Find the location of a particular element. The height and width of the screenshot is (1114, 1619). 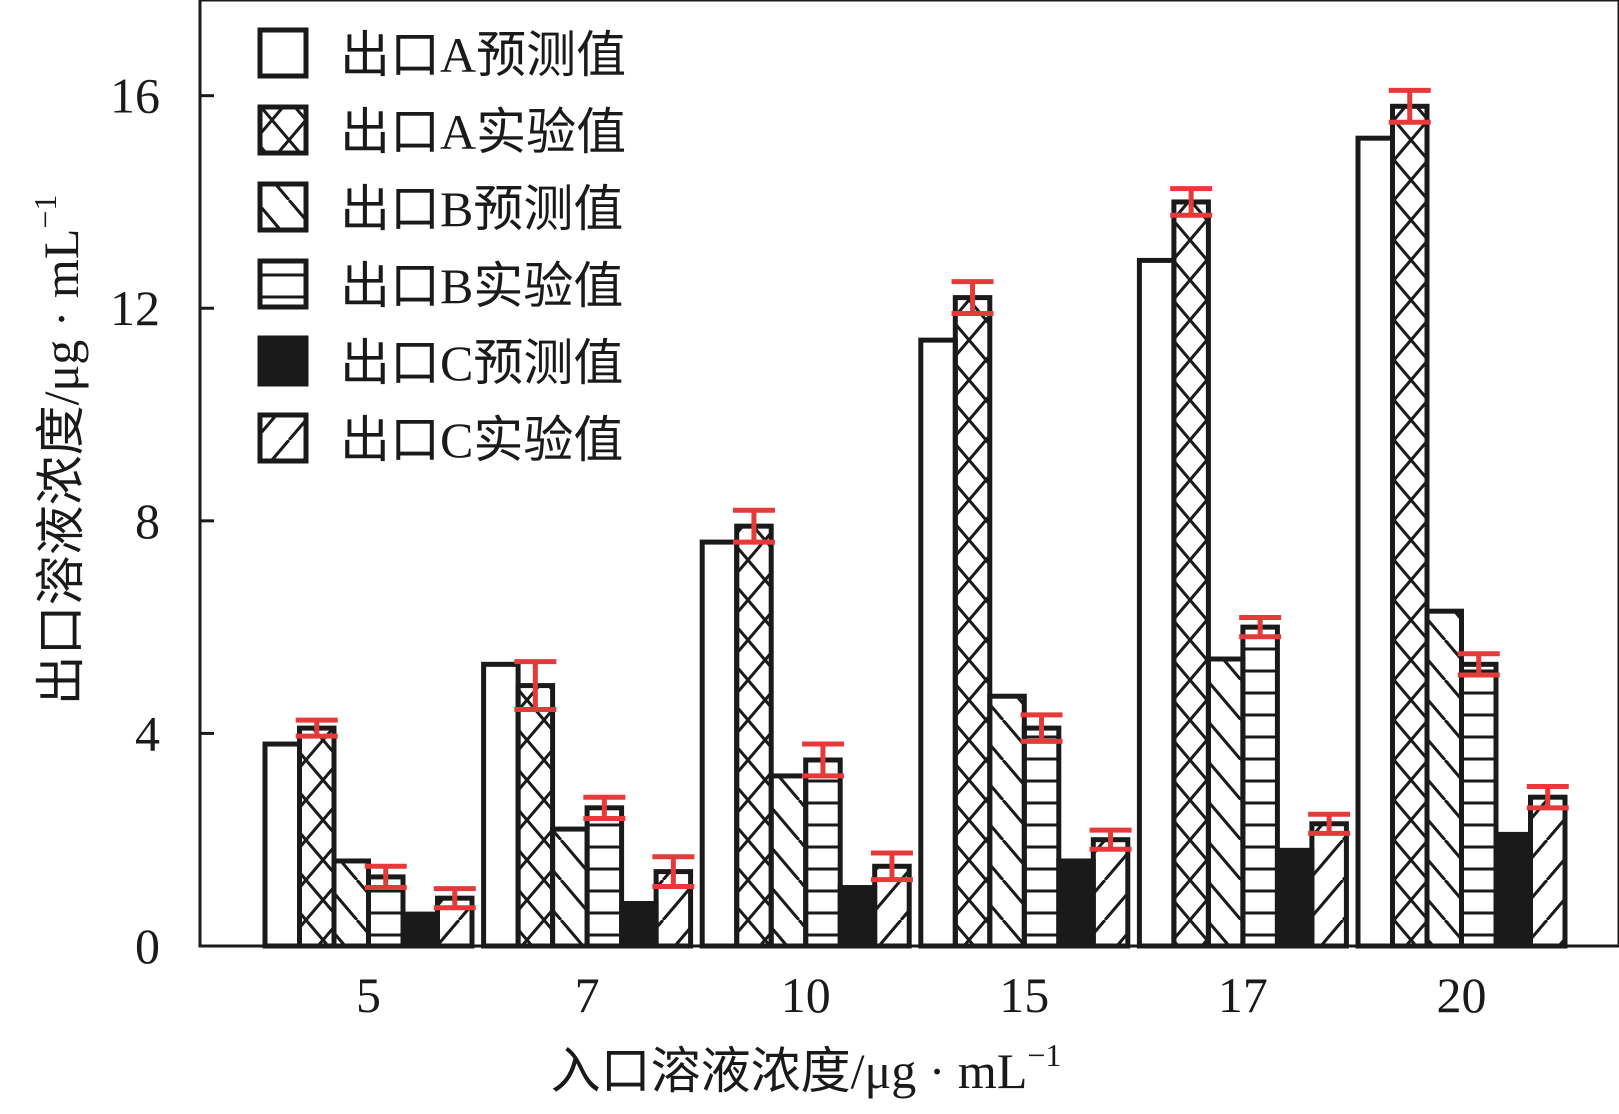

legend-label: 出口B实验值 is located at coordinates (481, 286).